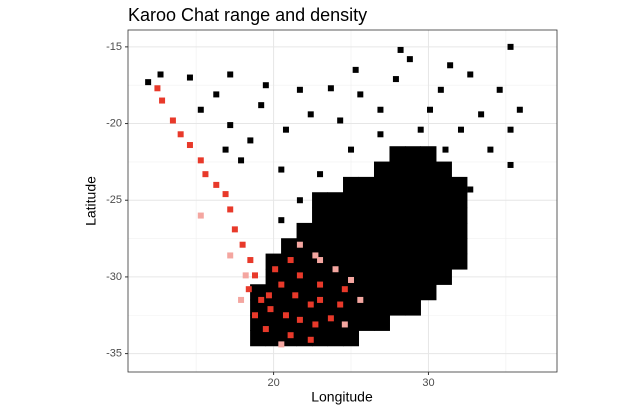 This screenshot has width=640, height=413. What do you see at coordinates (114, 354) in the screenshot?
I see `y-tick-label: -35` at bounding box center [114, 354].